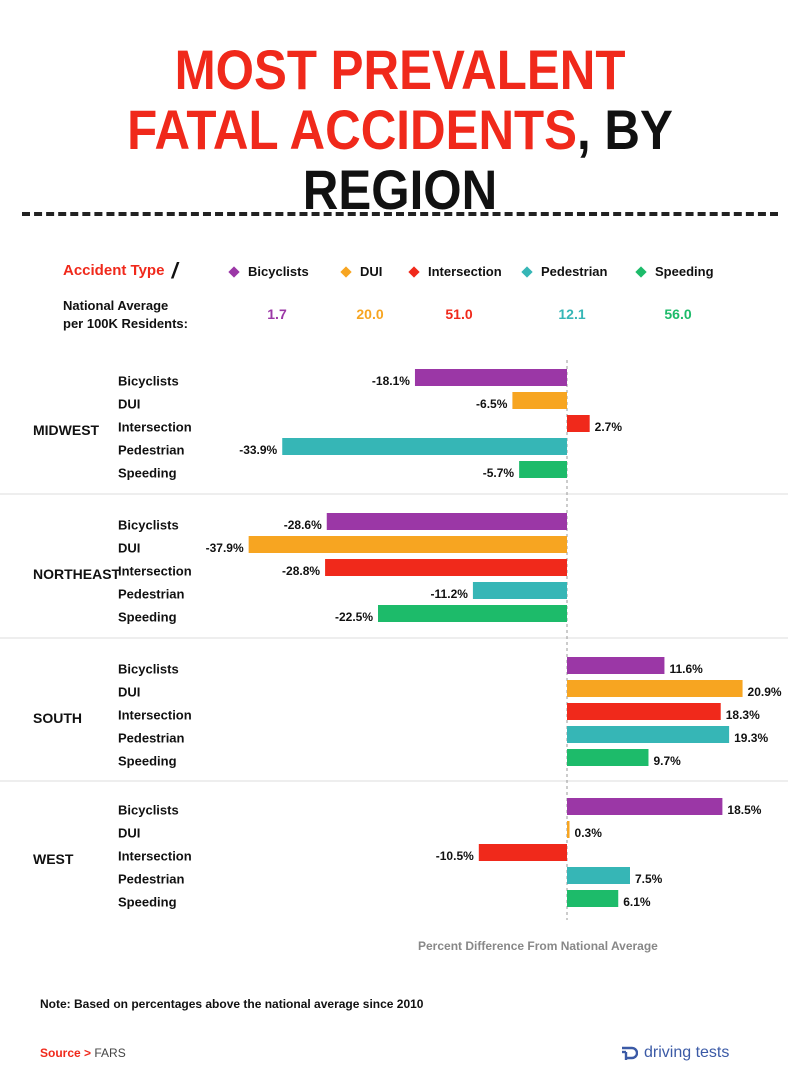 The height and width of the screenshot is (1092, 800). I want to click on legend-item-pedestrian: Pedestrian, so click(564, 271).